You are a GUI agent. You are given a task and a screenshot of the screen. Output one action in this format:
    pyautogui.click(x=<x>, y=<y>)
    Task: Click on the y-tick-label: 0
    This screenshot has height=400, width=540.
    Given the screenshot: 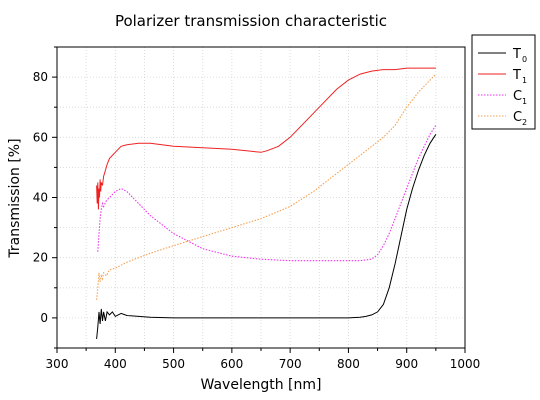 What is the action you would take?
    pyautogui.click(x=44, y=318)
    